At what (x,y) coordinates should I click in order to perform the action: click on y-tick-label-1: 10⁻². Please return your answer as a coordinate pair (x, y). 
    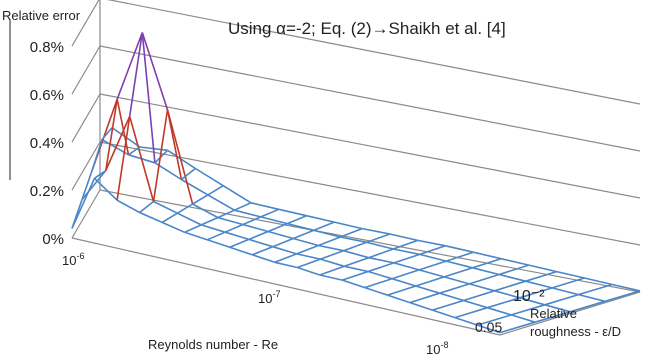
    Looking at the image, I should click on (529, 296).